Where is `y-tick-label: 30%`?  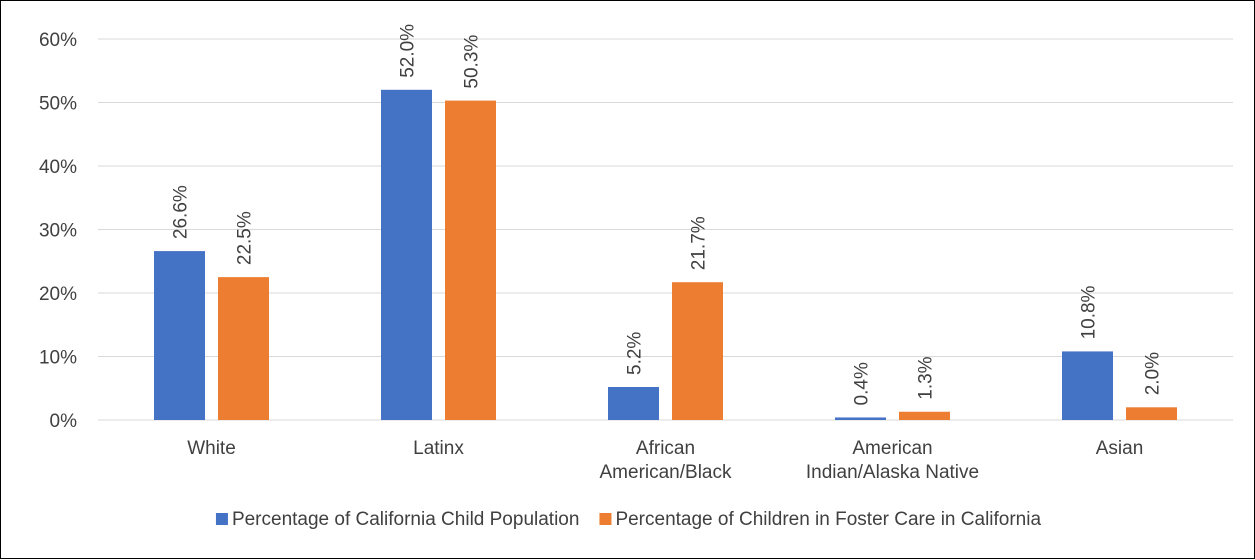
y-tick-label: 30% is located at coordinates (58, 231).